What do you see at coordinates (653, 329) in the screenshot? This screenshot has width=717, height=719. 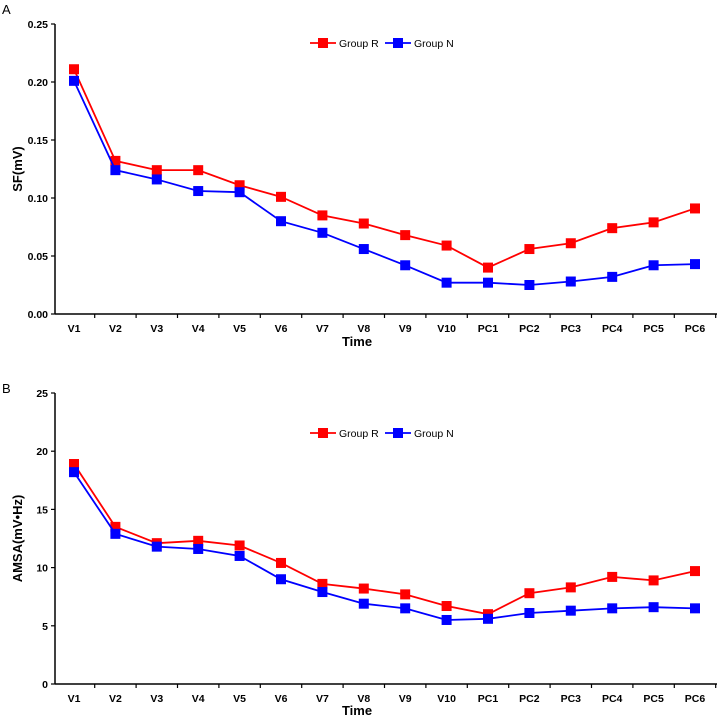 I see `x-tick-label: PC5` at bounding box center [653, 329].